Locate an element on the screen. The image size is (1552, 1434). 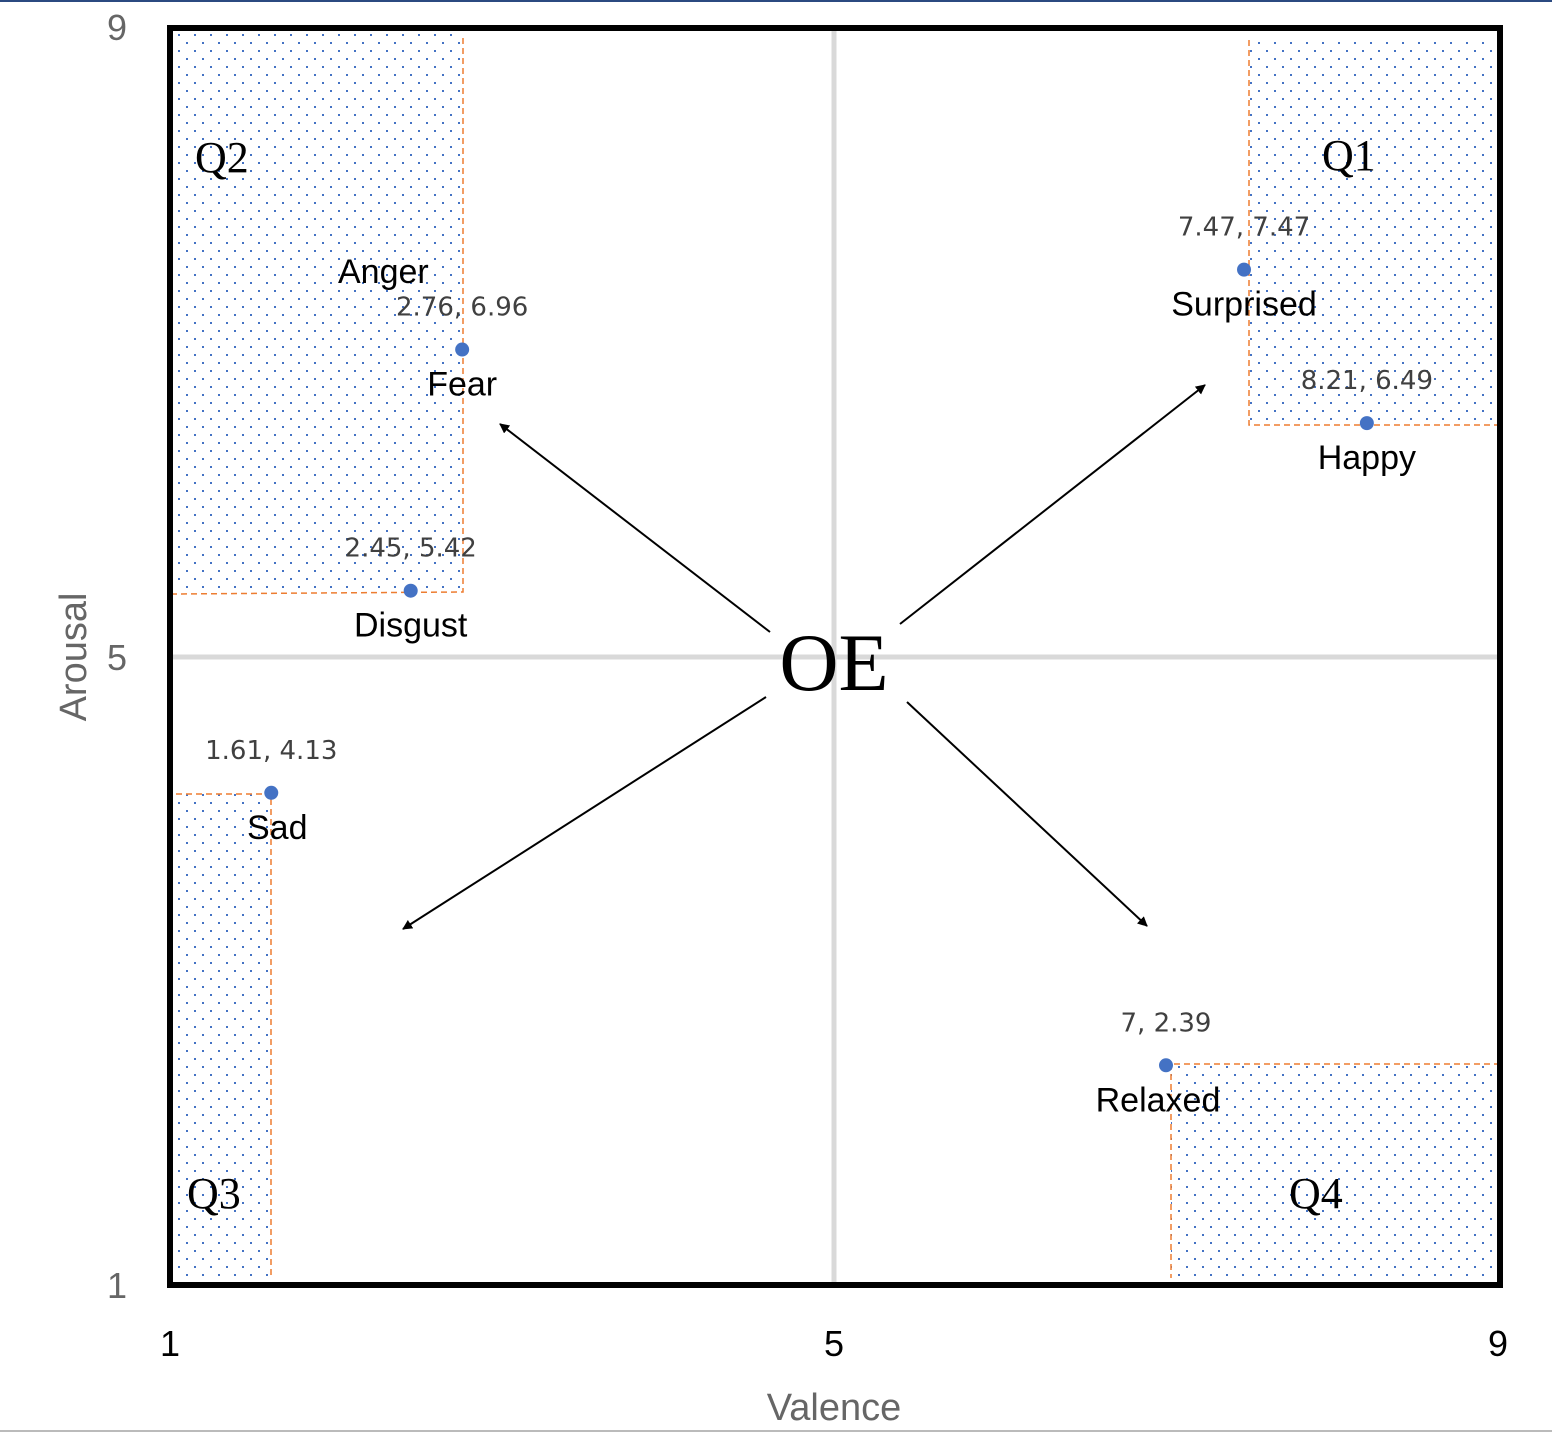
value-label-relaxed: 7, 2.39 is located at coordinates (1166, 1023).